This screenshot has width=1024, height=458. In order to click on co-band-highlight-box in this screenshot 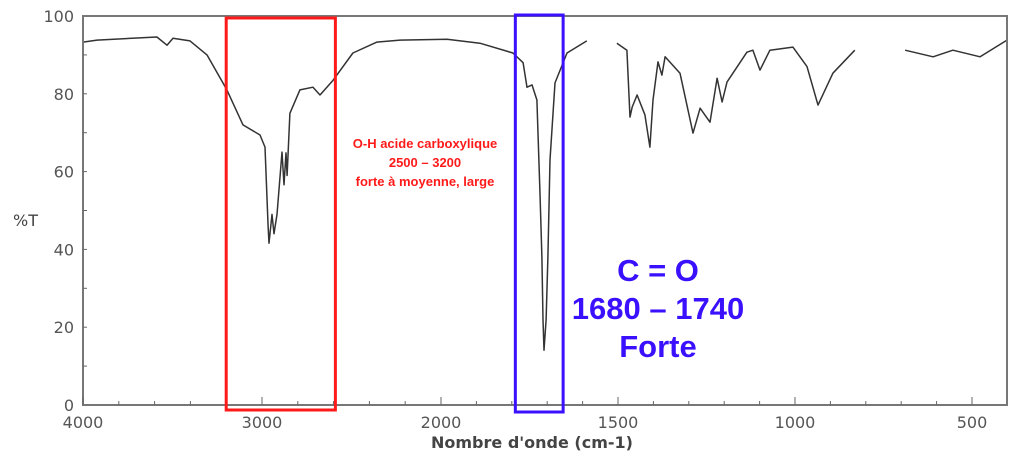, I will do `click(539, 213)`.